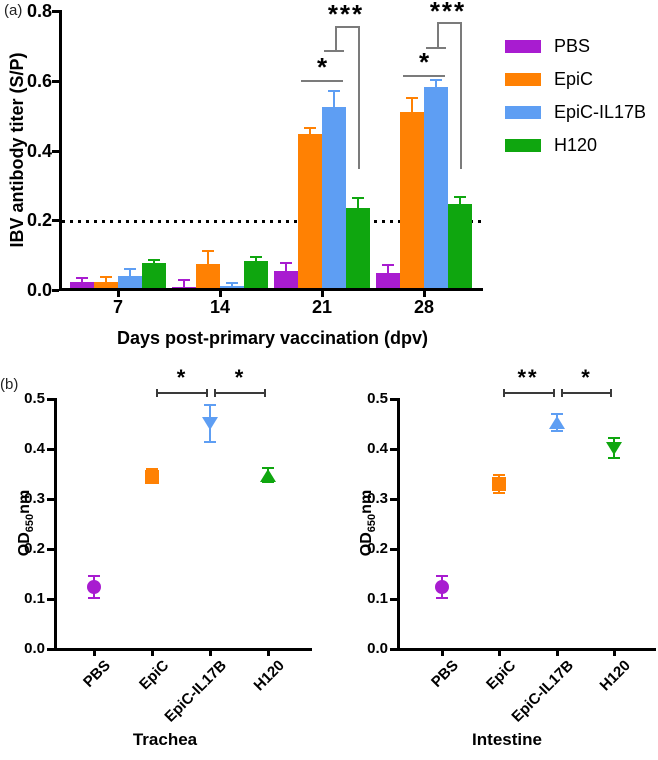 The height and width of the screenshot is (760, 658). Describe the element at coordinates (412, 98) in the screenshot. I see `a-errorcap-EpiC-28dpv` at that location.